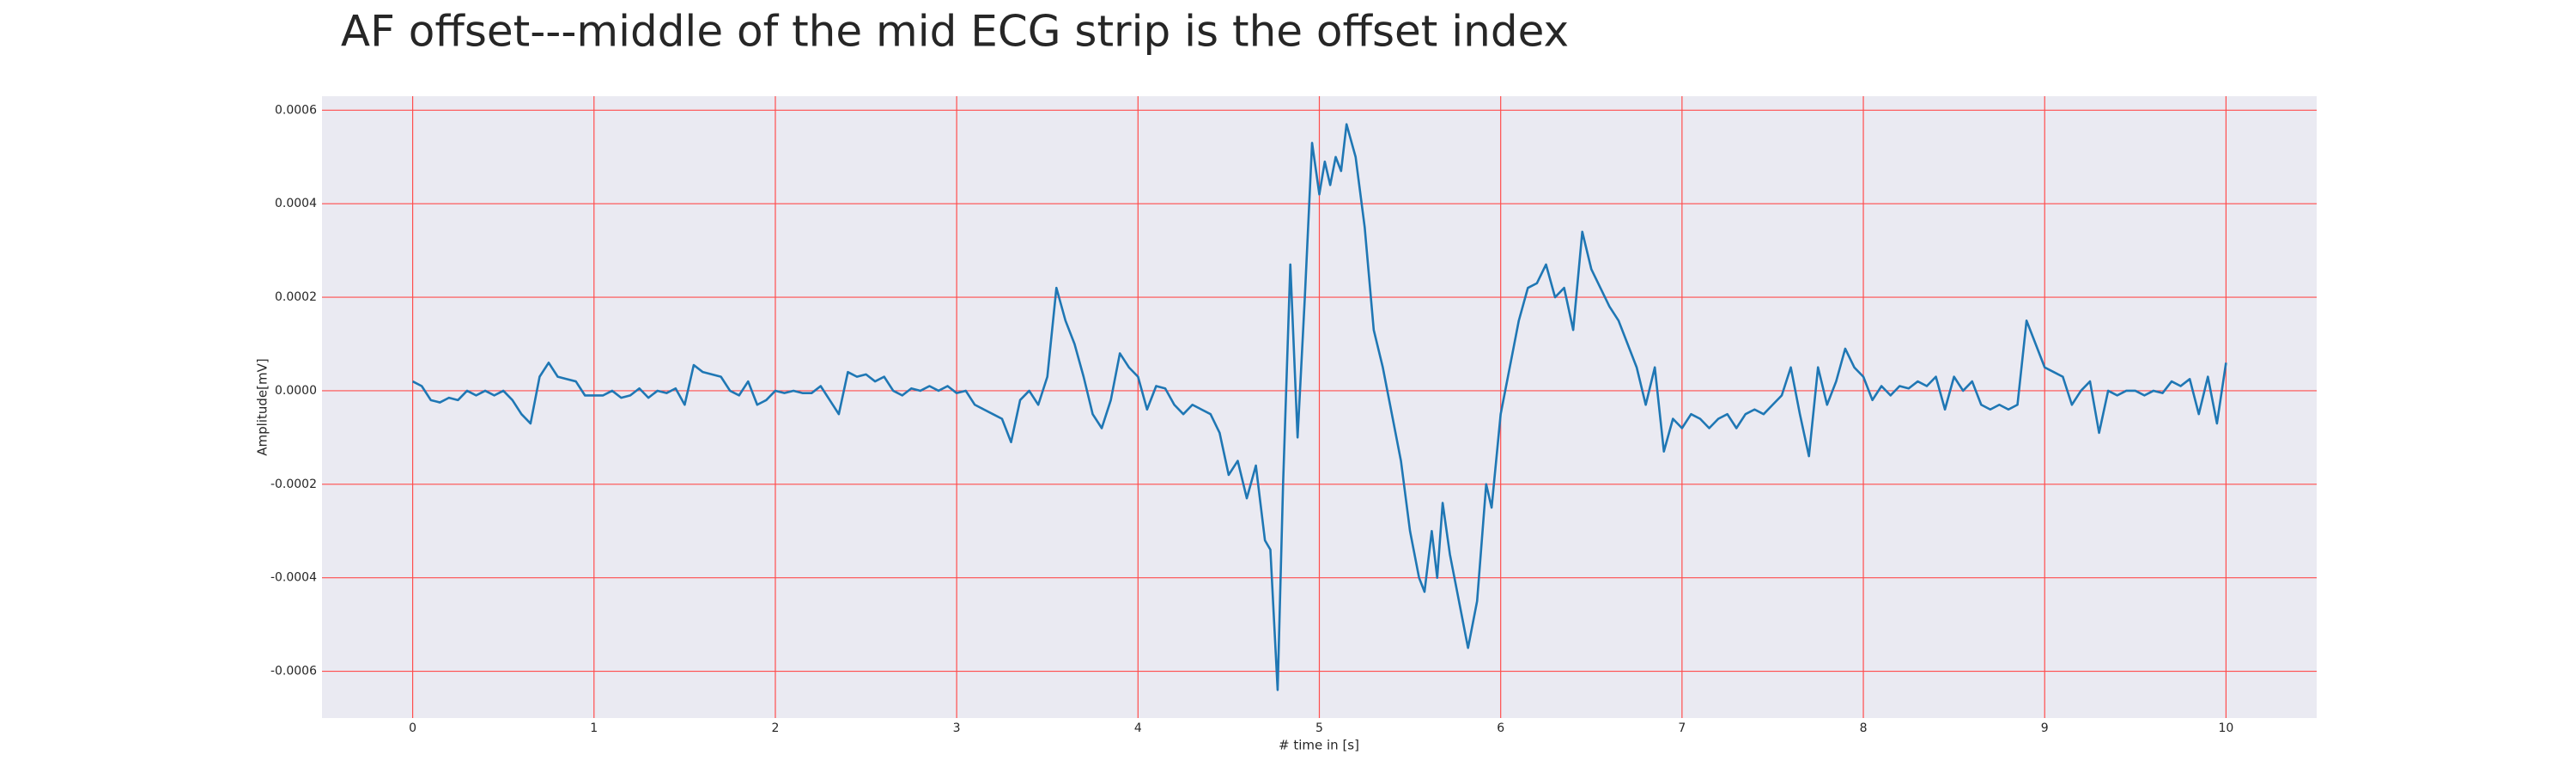  I want to click on y-tick-label: 0.0004, so click(296, 203).